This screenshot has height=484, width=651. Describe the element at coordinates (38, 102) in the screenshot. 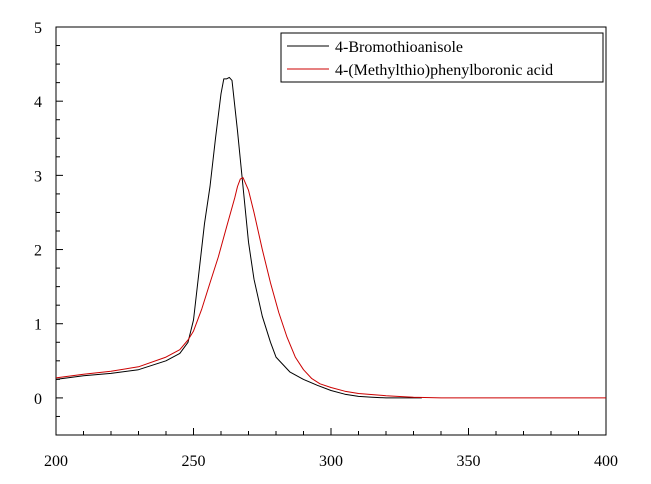

I see `y-tick-label: 4` at that location.